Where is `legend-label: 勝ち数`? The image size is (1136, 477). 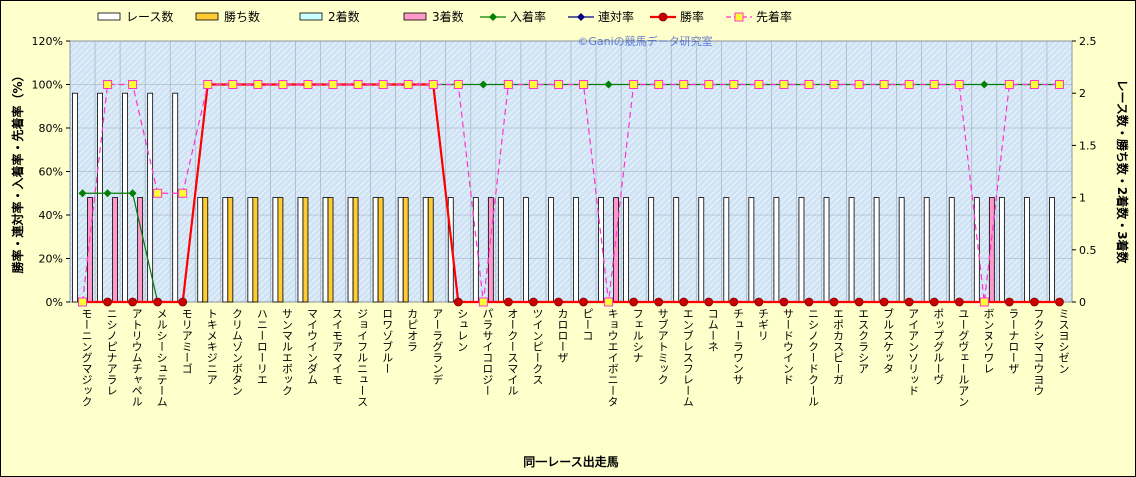 legend-label: 勝ち数 is located at coordinates (242, 16).